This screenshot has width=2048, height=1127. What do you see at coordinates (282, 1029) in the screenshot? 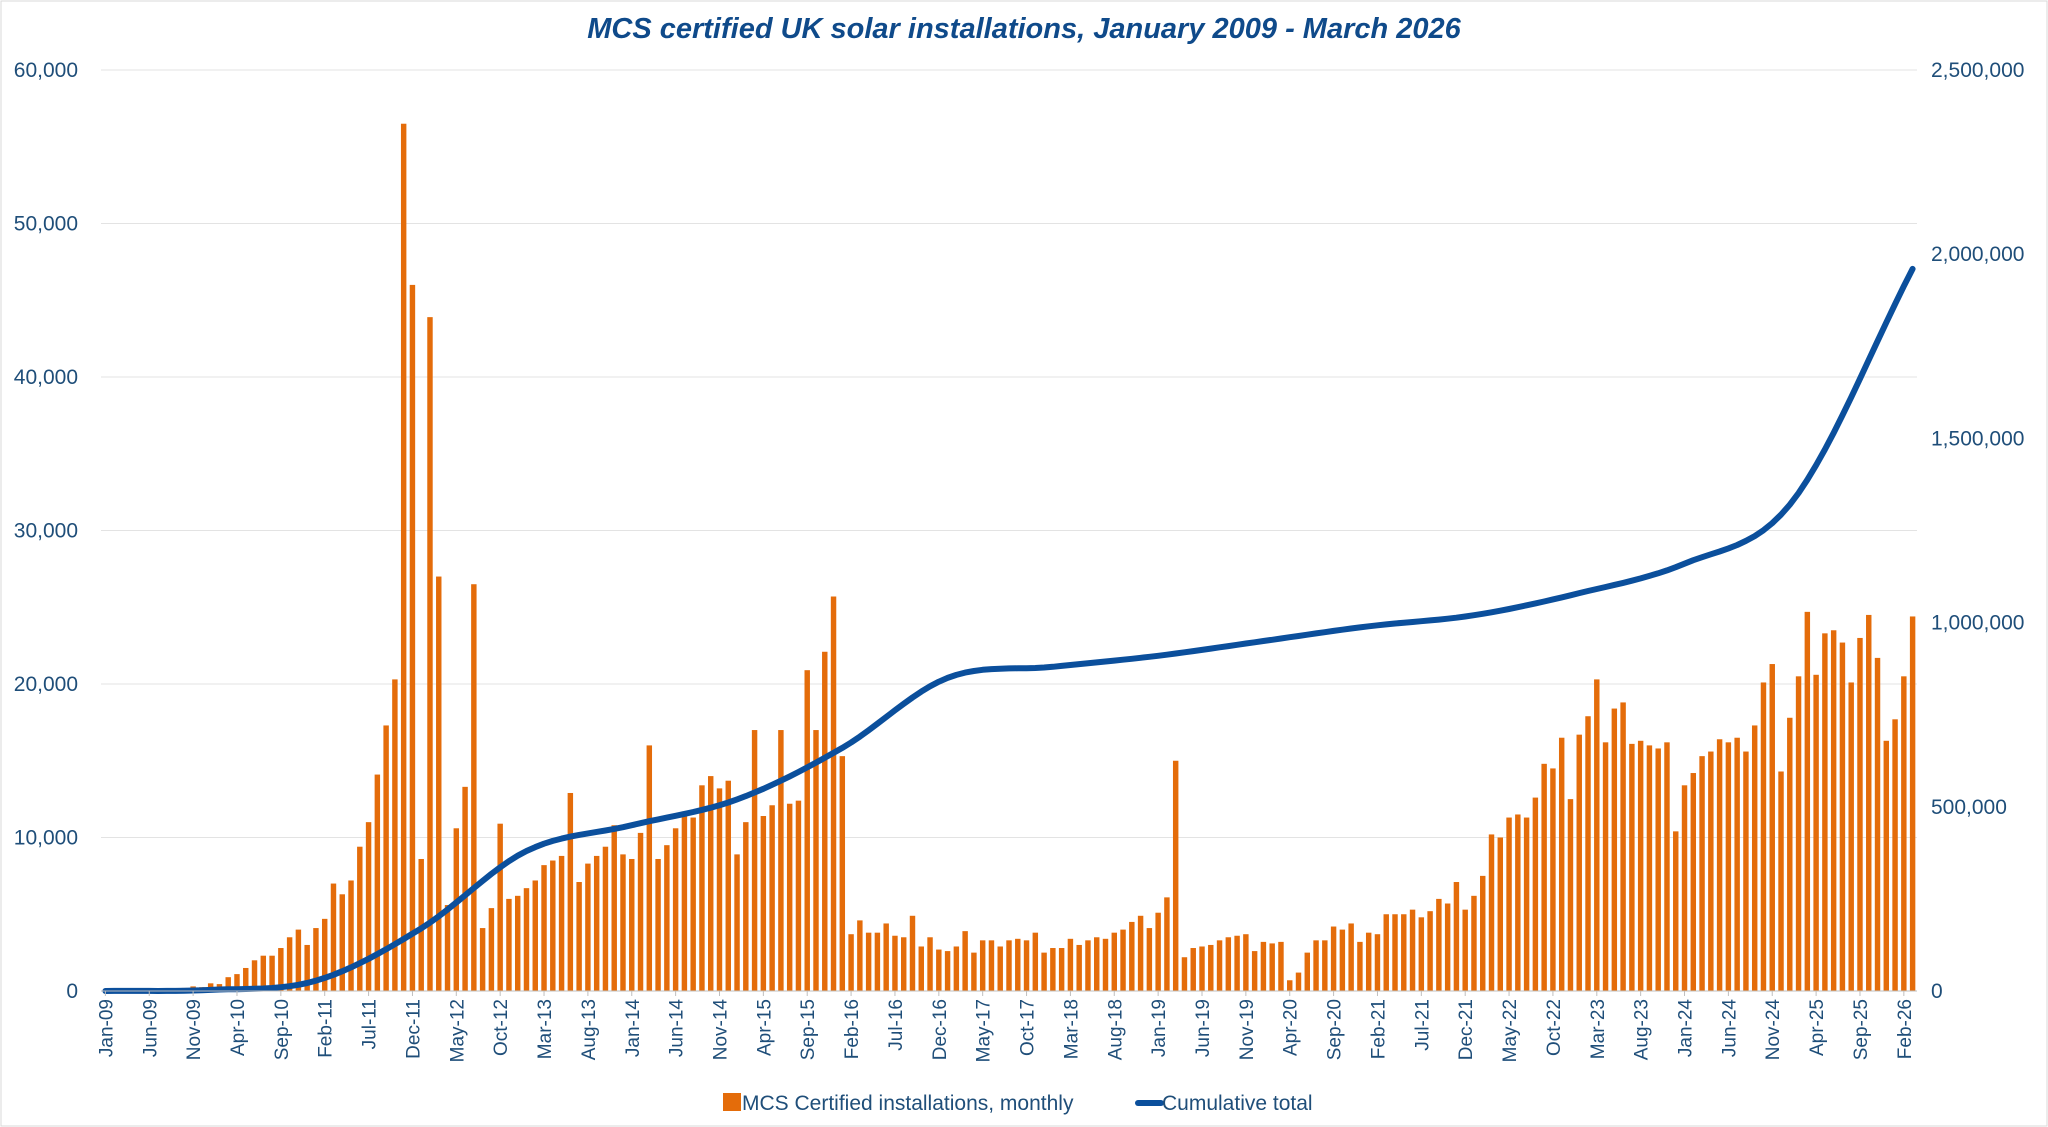
I see `x-tick-label: Sep-10` at bounding box center [282, 1029].